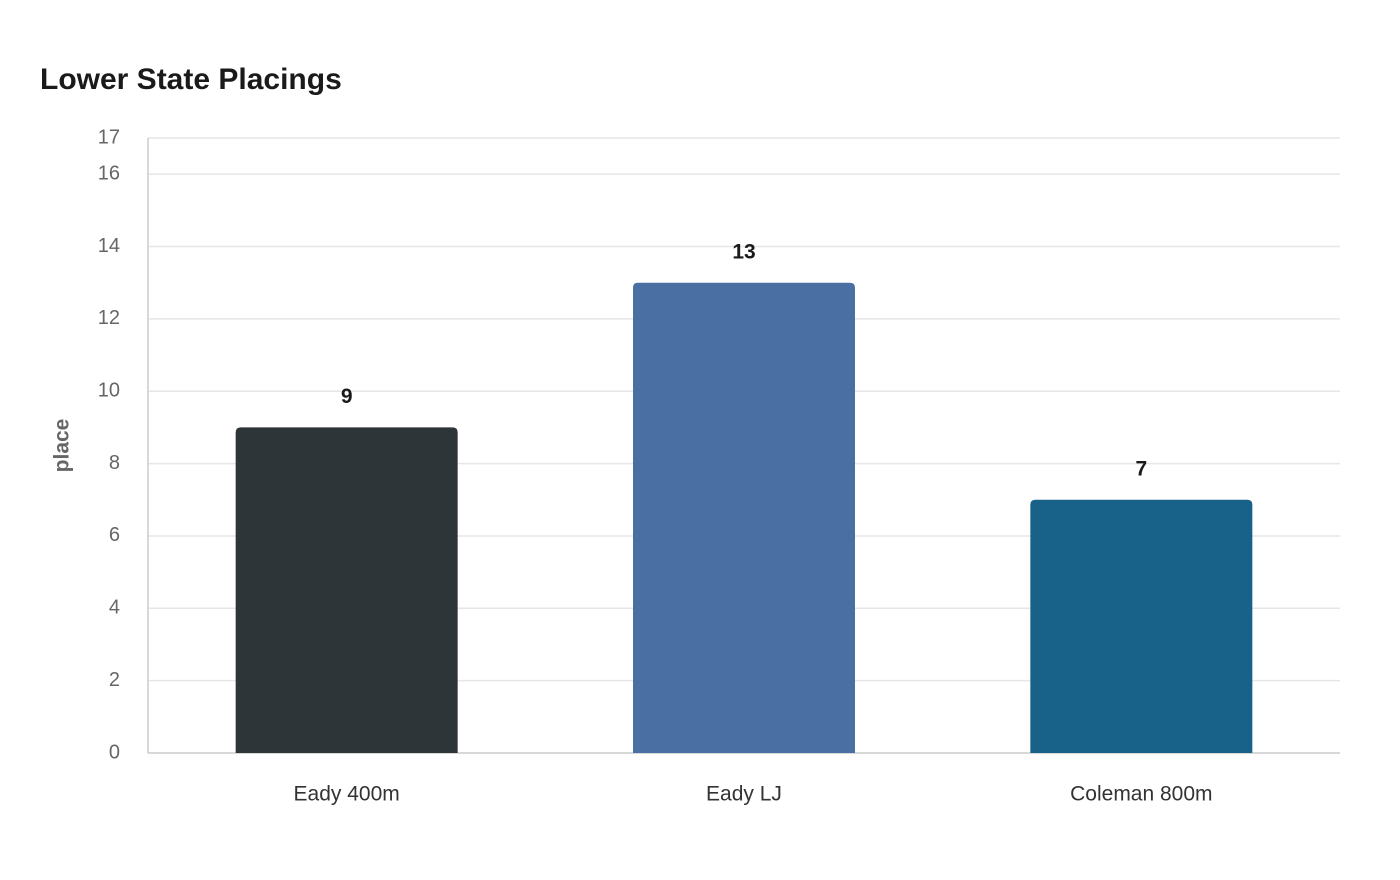 The width and height of the screenshot is (1400, 880). What do you see at coordinates (191, 79) in the screenshot?
I see `chart-title: Lower State Placings` at bounding box center [191, 79].